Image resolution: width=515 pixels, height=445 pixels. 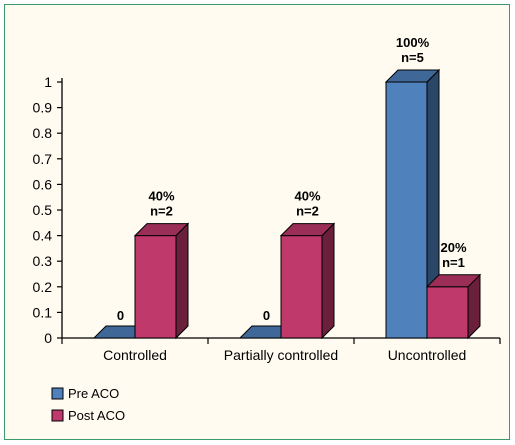 What do you see at coordinates (453, 262) in the screenshot?
I see `data-label: n=1` at bounding box center [453, 262].